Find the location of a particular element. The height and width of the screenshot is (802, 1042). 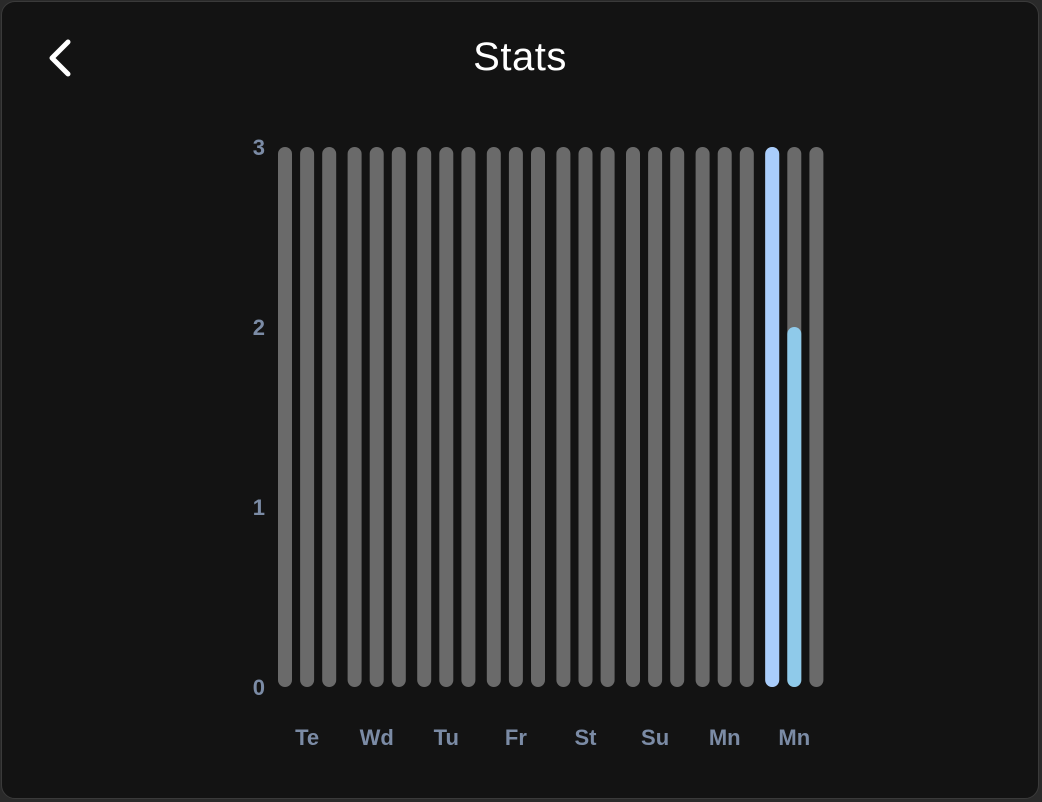

x-tick-label: Wd is located at coordinates (377, 737).